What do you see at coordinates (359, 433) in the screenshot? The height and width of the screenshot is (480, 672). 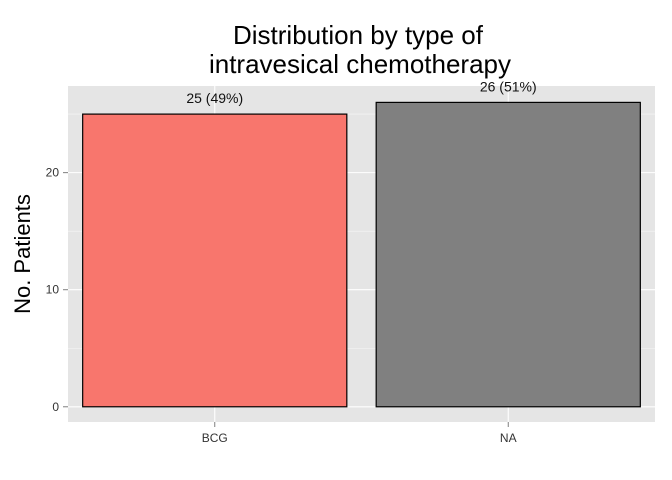 I see `x-axis: BCG NA` at bounding box center [359, 433].